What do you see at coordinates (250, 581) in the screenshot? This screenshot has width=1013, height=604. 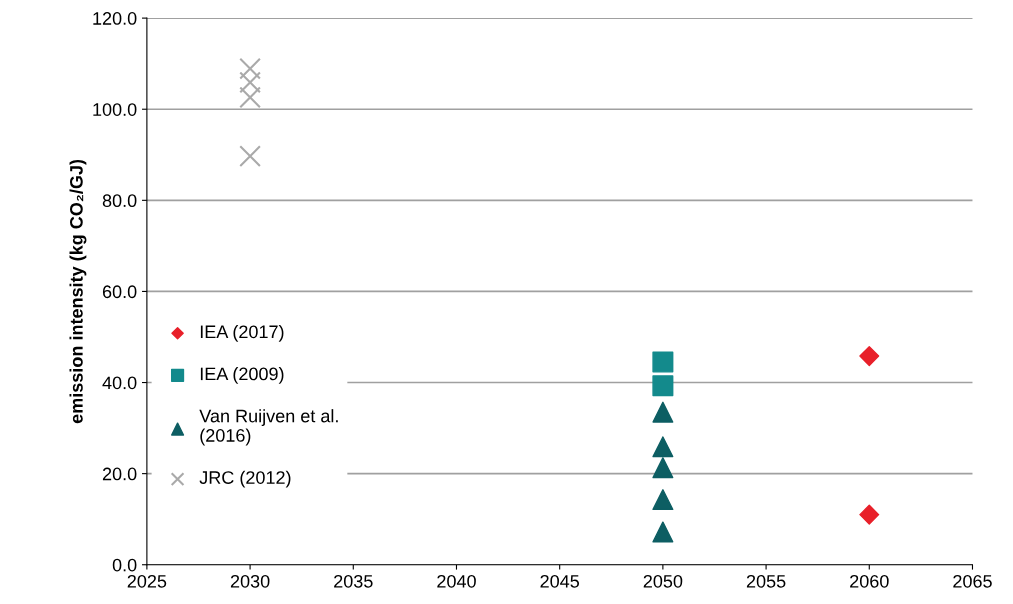 I see `x-tick-label: 2030` at bounding box center [250, 581].